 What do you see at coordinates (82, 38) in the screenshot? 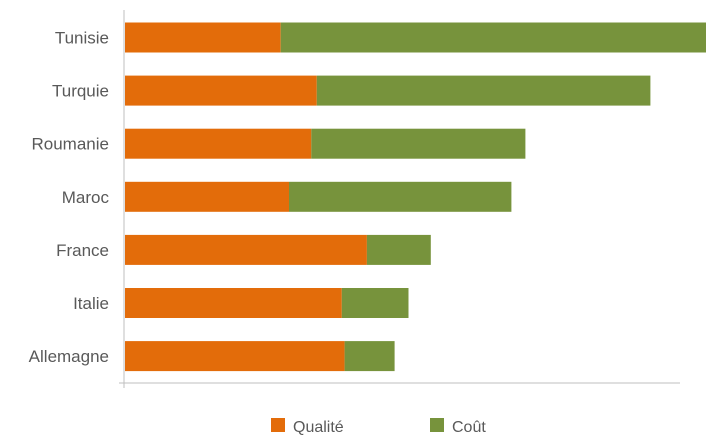
I see `category-label-tunisie: Tunisie` at bounding box center [82, 38].